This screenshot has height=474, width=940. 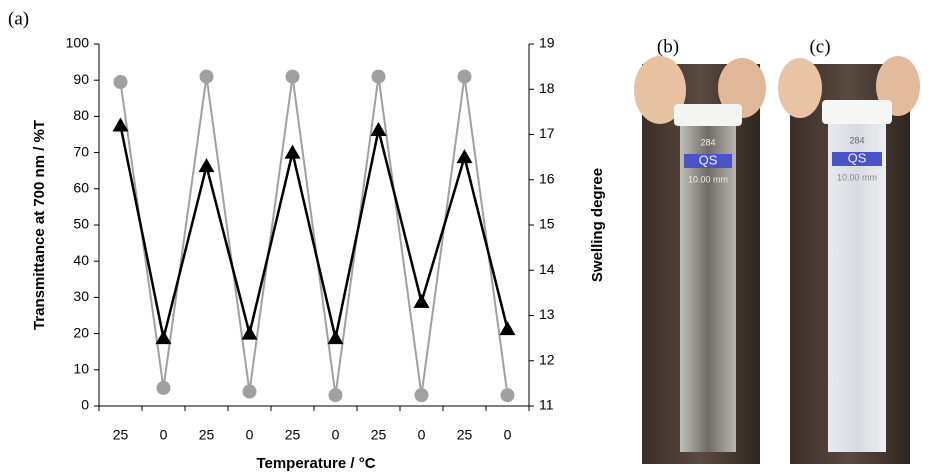 What do you see at coordinates (81, 151) in the screenshot?
I see `y-tick-label: 70` at bounding box center [81, 151].